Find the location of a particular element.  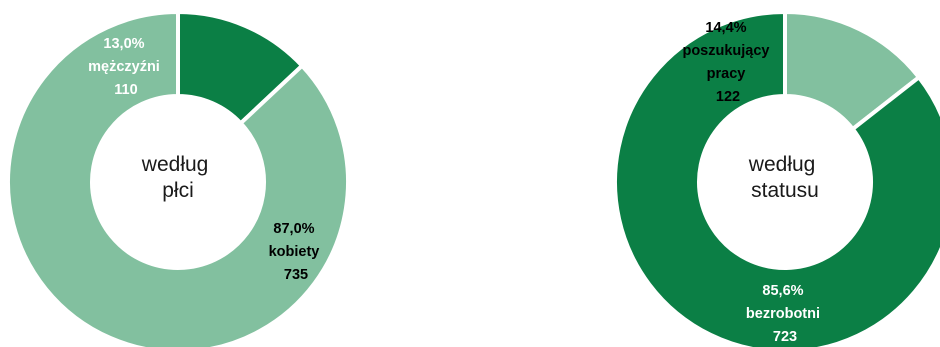

slice-category: mężczyźni is located at coordinates (124, 67).